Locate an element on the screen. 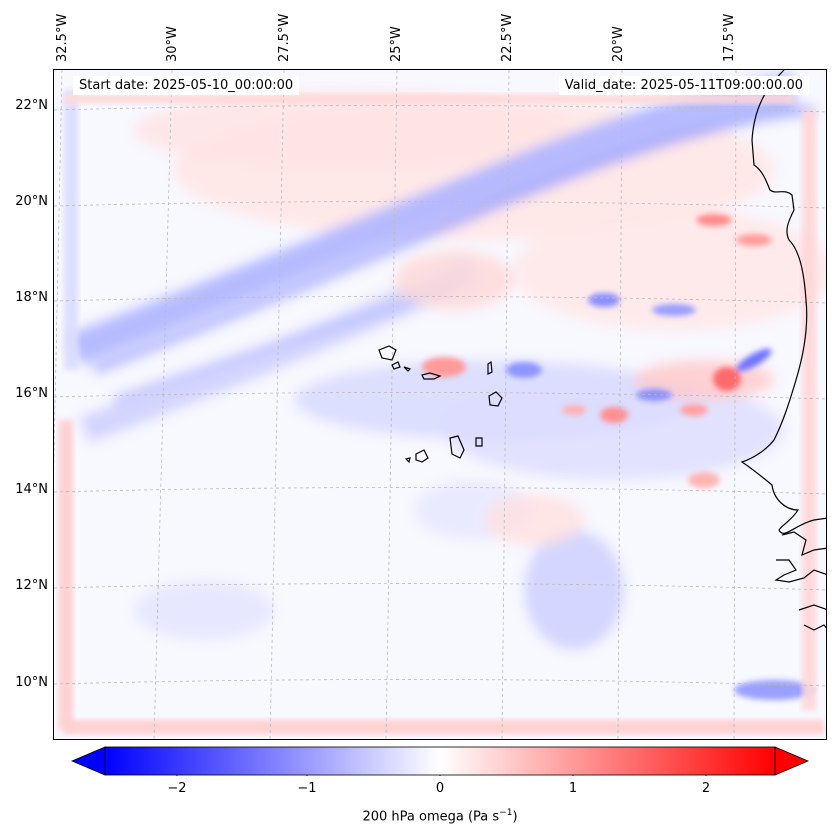  start-date-label: Start date: 2025-05-10_00:00:00 is located at coordinates (186, 85).